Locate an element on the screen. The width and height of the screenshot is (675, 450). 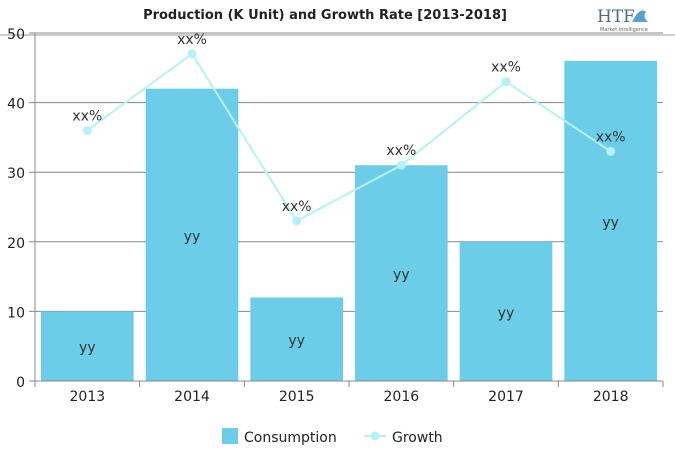
bar-2013 is located at coordinates (87, 346).